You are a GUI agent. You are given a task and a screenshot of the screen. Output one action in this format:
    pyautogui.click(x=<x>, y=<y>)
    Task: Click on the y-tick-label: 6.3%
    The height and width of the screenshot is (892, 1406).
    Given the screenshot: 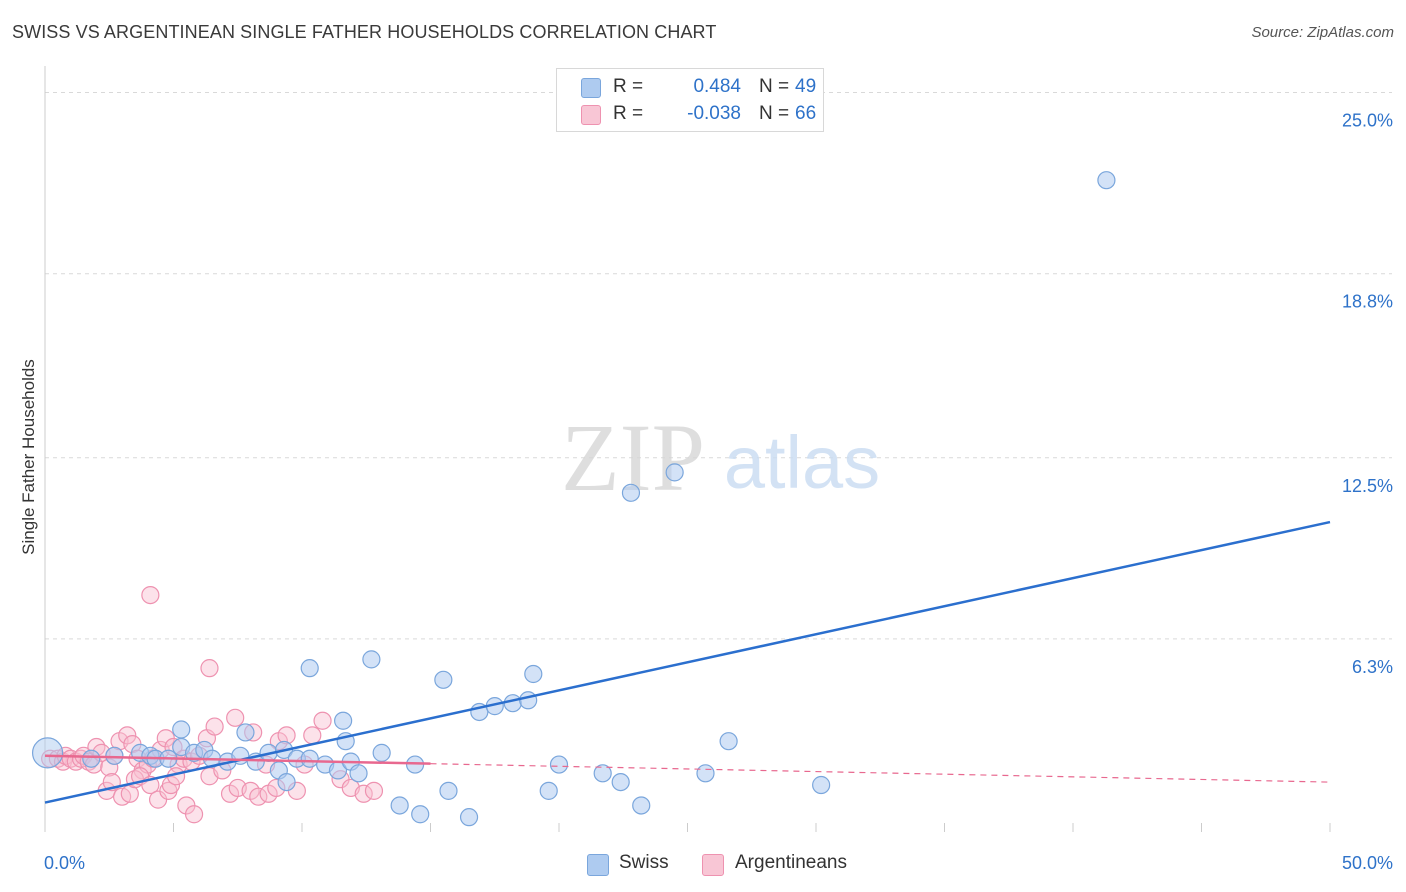 What is the action you would take?
    pyautogui.click(x=1372, y=667)
    